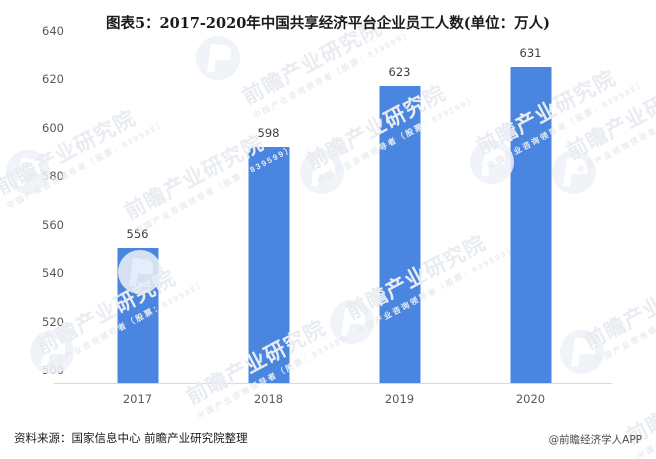  What do you see at coordinates (399, 399) in the screenshot?
I see `x-axis-tick-label: 2019` at bounding box center [399, 399].